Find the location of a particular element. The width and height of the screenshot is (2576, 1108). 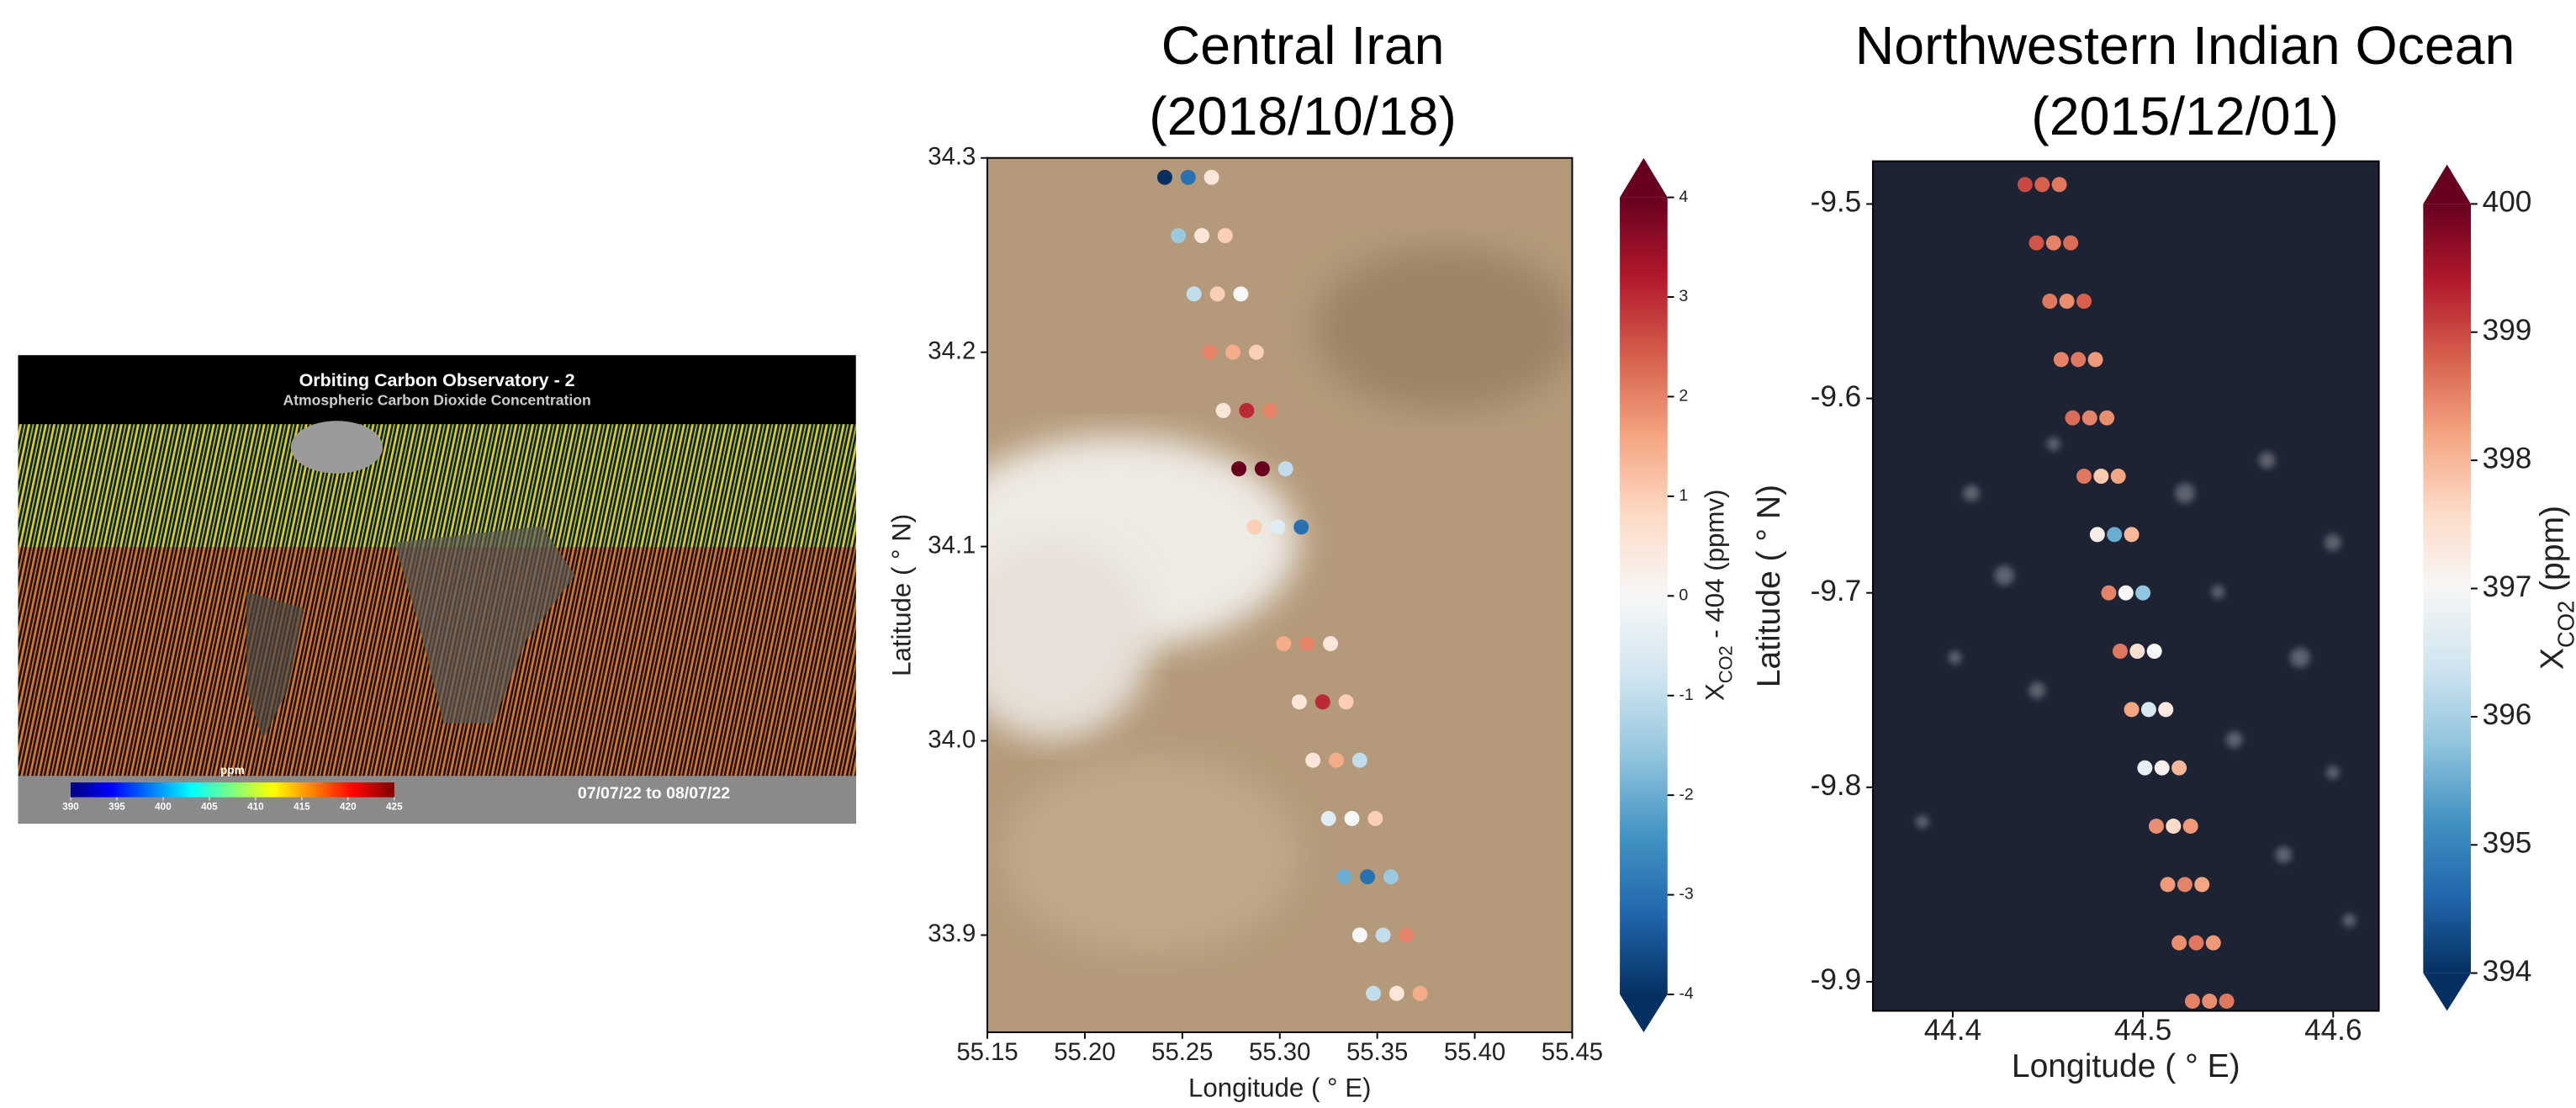

colorbar-tick-label: 3 is located at coordinates (1683, 296).